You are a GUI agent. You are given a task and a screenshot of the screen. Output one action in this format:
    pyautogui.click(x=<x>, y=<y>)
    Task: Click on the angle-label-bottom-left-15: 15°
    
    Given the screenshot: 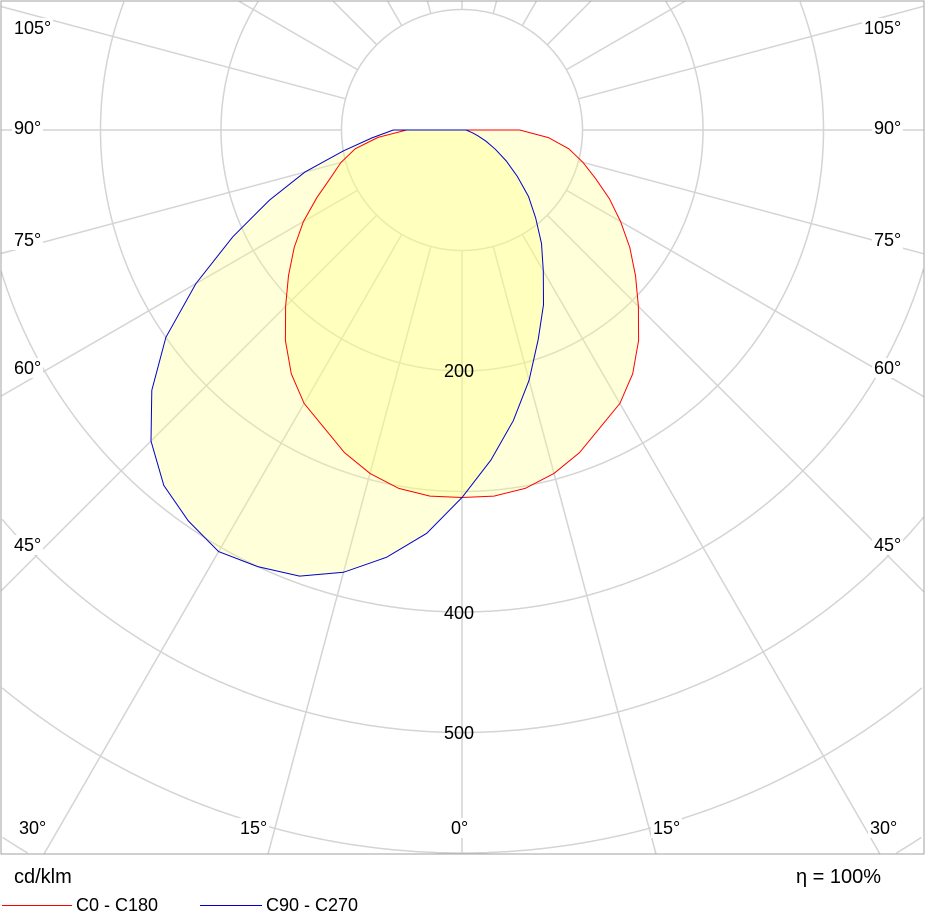 What is the action you would take?
    pyautogui.click(x=254, y=828)
    